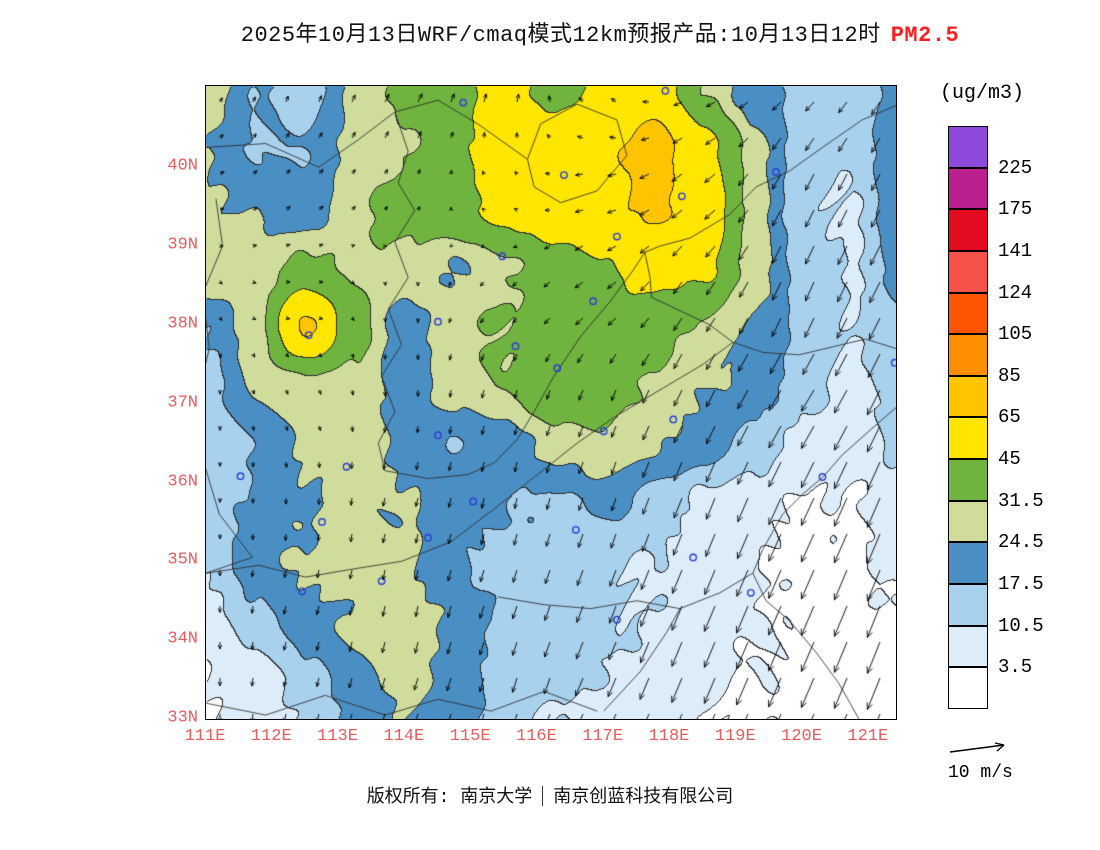 The height and width of the screenshot is (850, 1100). What do you see at coordinates (925, 35) in the screenshot?
I see `pollutant-label: PM2.5` at bounding box center [925, 35].